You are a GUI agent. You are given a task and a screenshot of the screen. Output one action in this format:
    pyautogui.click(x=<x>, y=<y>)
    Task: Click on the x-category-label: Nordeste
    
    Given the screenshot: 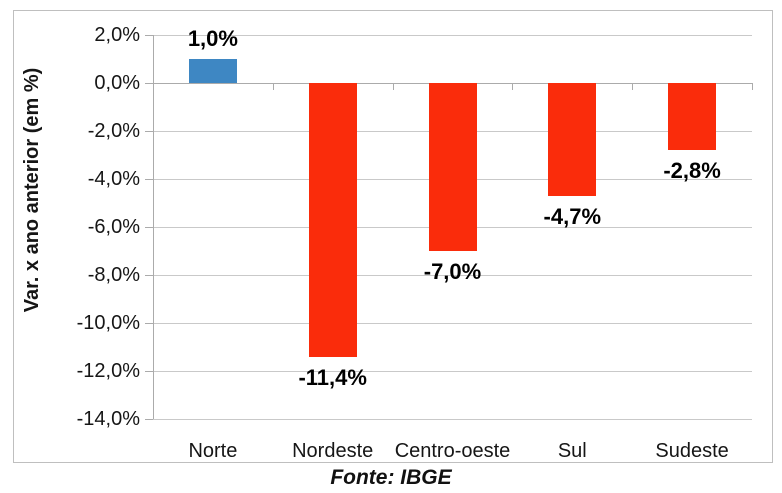 What is the action you would take?
    pyautogui.click(x=333, y=451)
    